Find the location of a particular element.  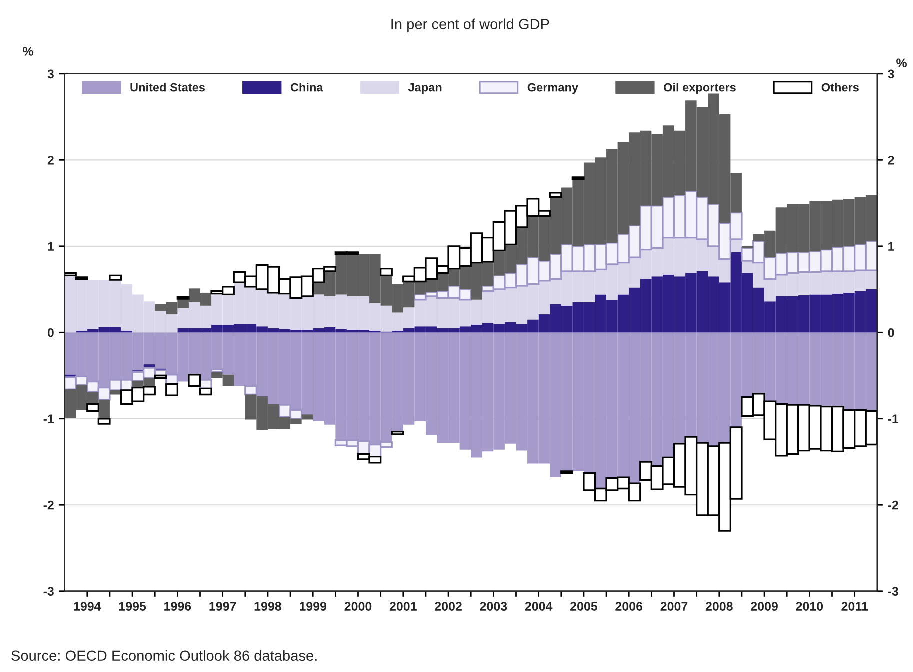

x-tick-label: 2010 is located at coordinates (810, 606).